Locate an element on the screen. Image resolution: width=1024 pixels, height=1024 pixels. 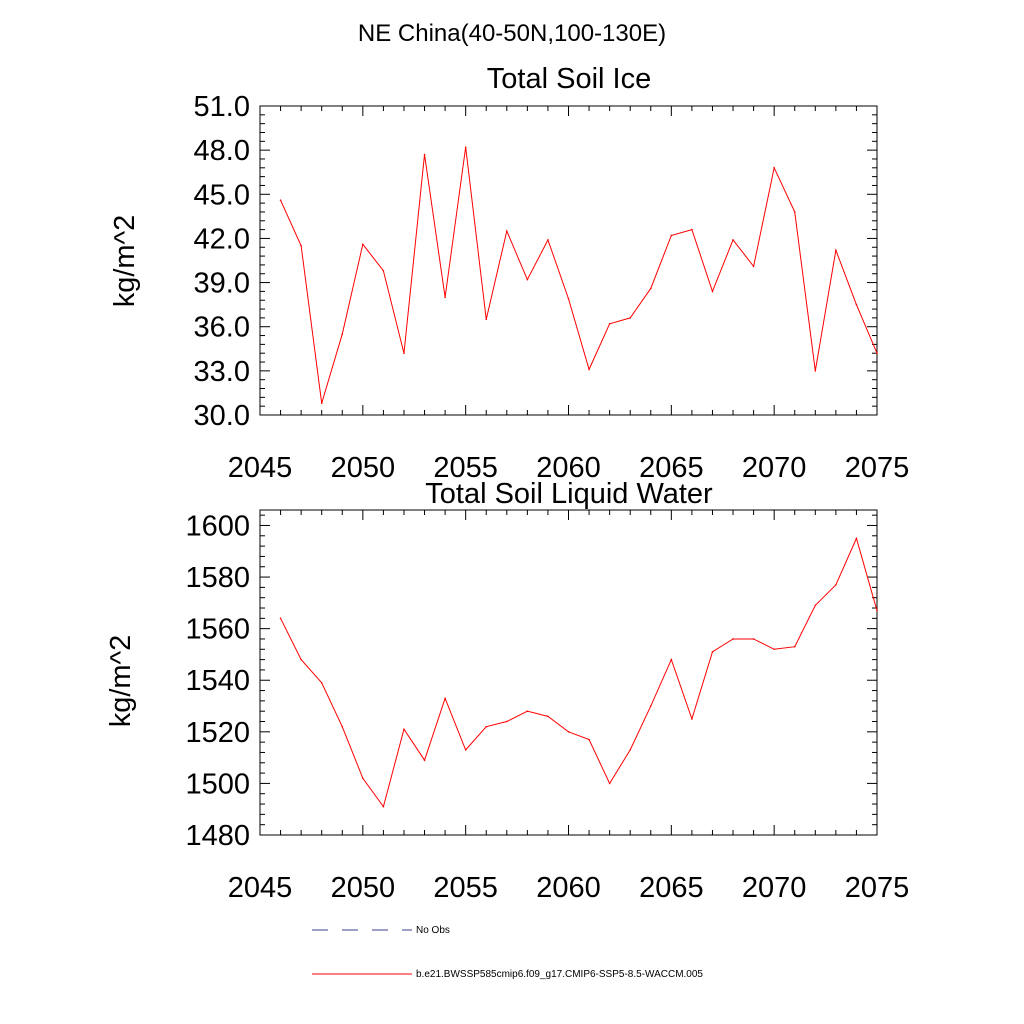
y-tick-label: 36.0 is located at coordinates (222, 328).